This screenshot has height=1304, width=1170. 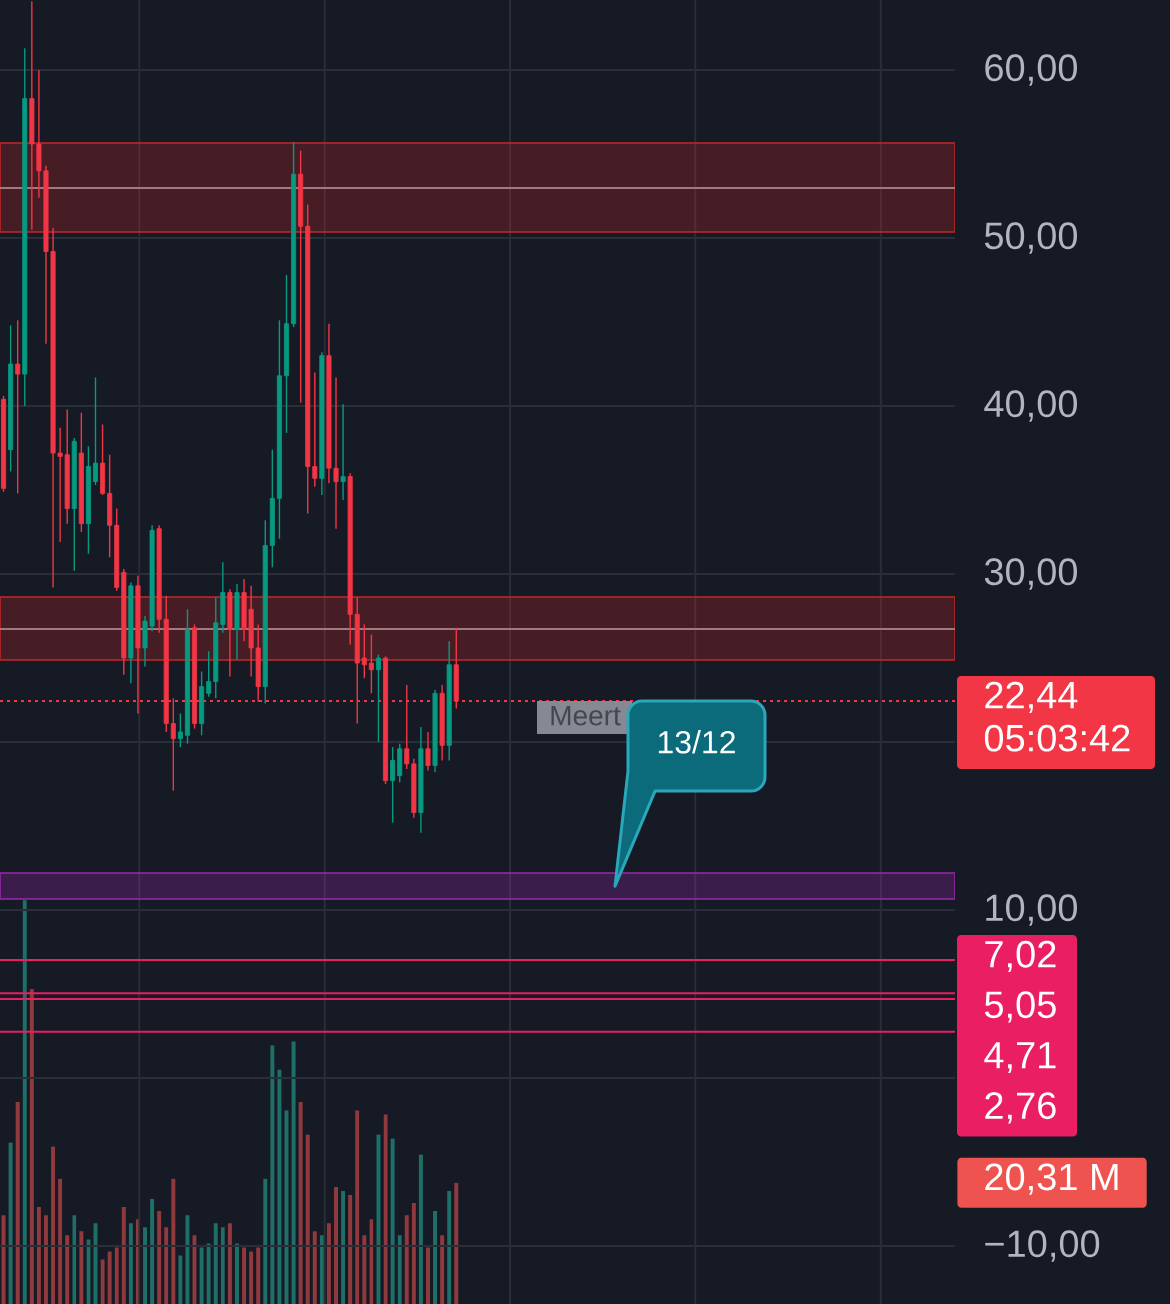 What do you see at coordinates (1020, 956) in the screenshot?
I see `ref-line-label: 7,02` at bounding box center [1020, 956].